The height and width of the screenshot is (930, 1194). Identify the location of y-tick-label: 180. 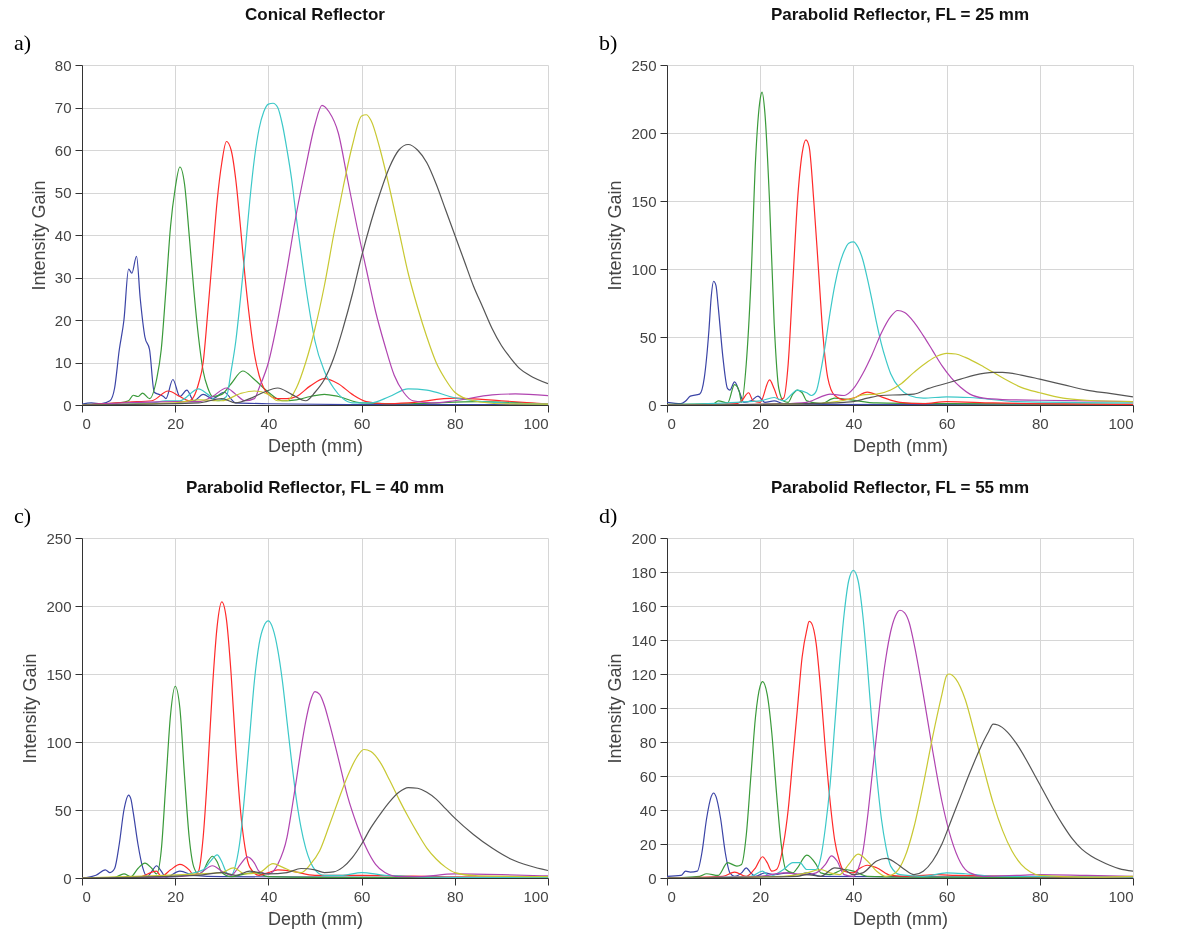
(644, 572).